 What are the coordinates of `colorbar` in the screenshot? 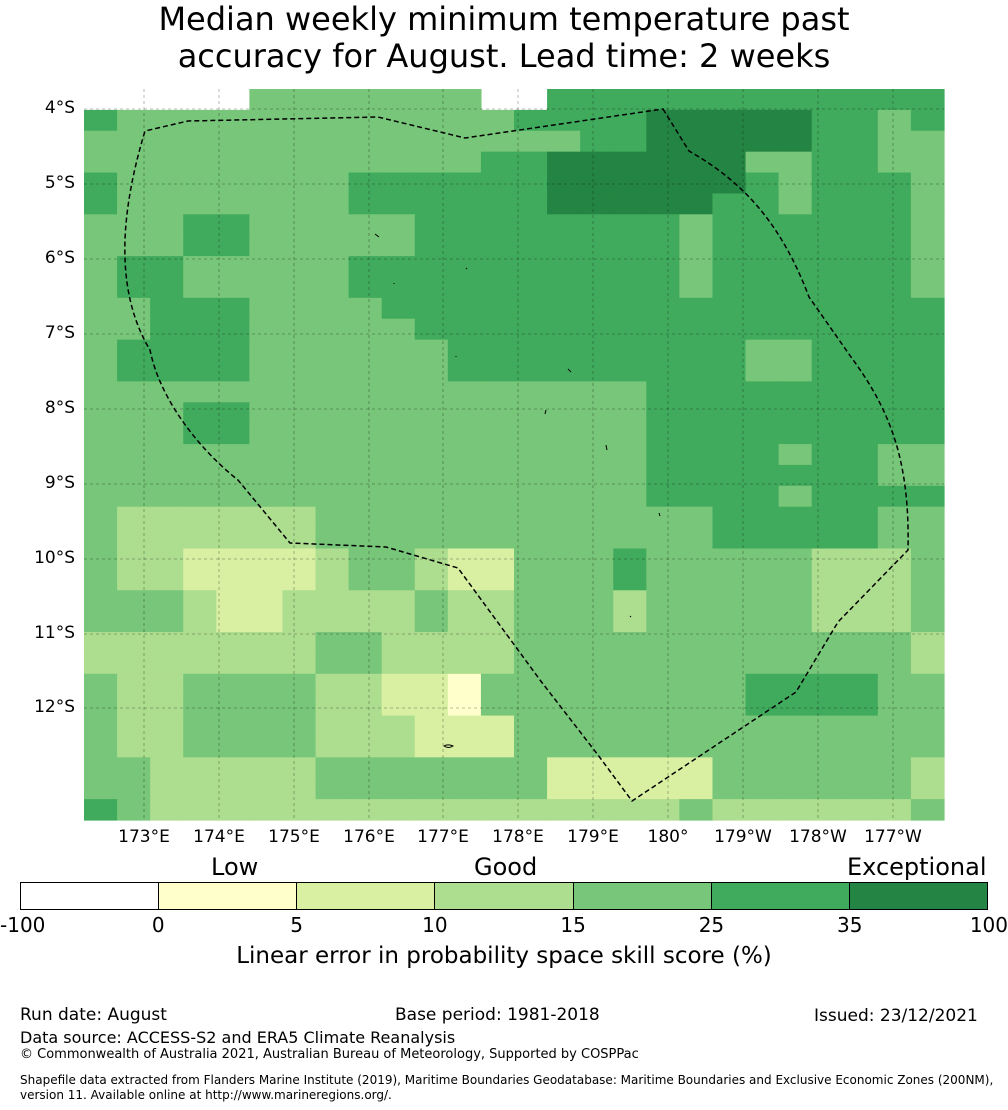 It's located at (504, 896).